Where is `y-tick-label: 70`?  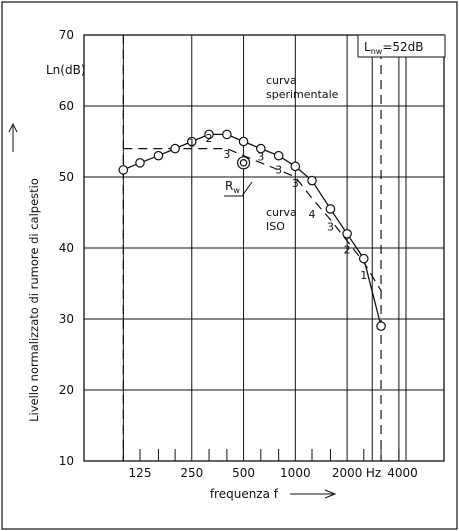
y-tick-label: 70 is located at coordinates (66, 35).